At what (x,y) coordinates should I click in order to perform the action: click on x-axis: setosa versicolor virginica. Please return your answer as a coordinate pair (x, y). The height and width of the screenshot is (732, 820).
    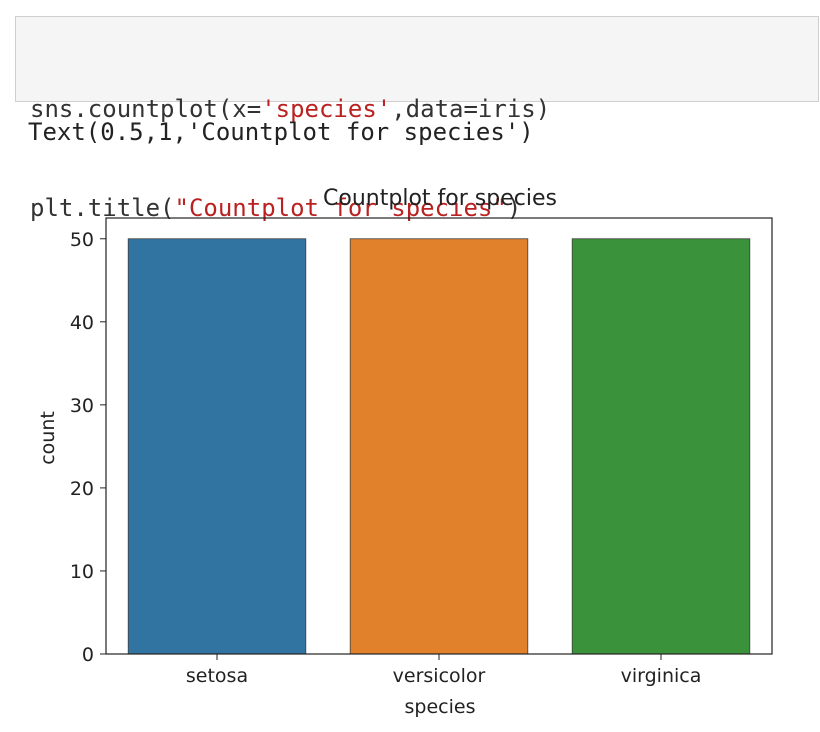
    Looking at the image, I should click on (443, 670).